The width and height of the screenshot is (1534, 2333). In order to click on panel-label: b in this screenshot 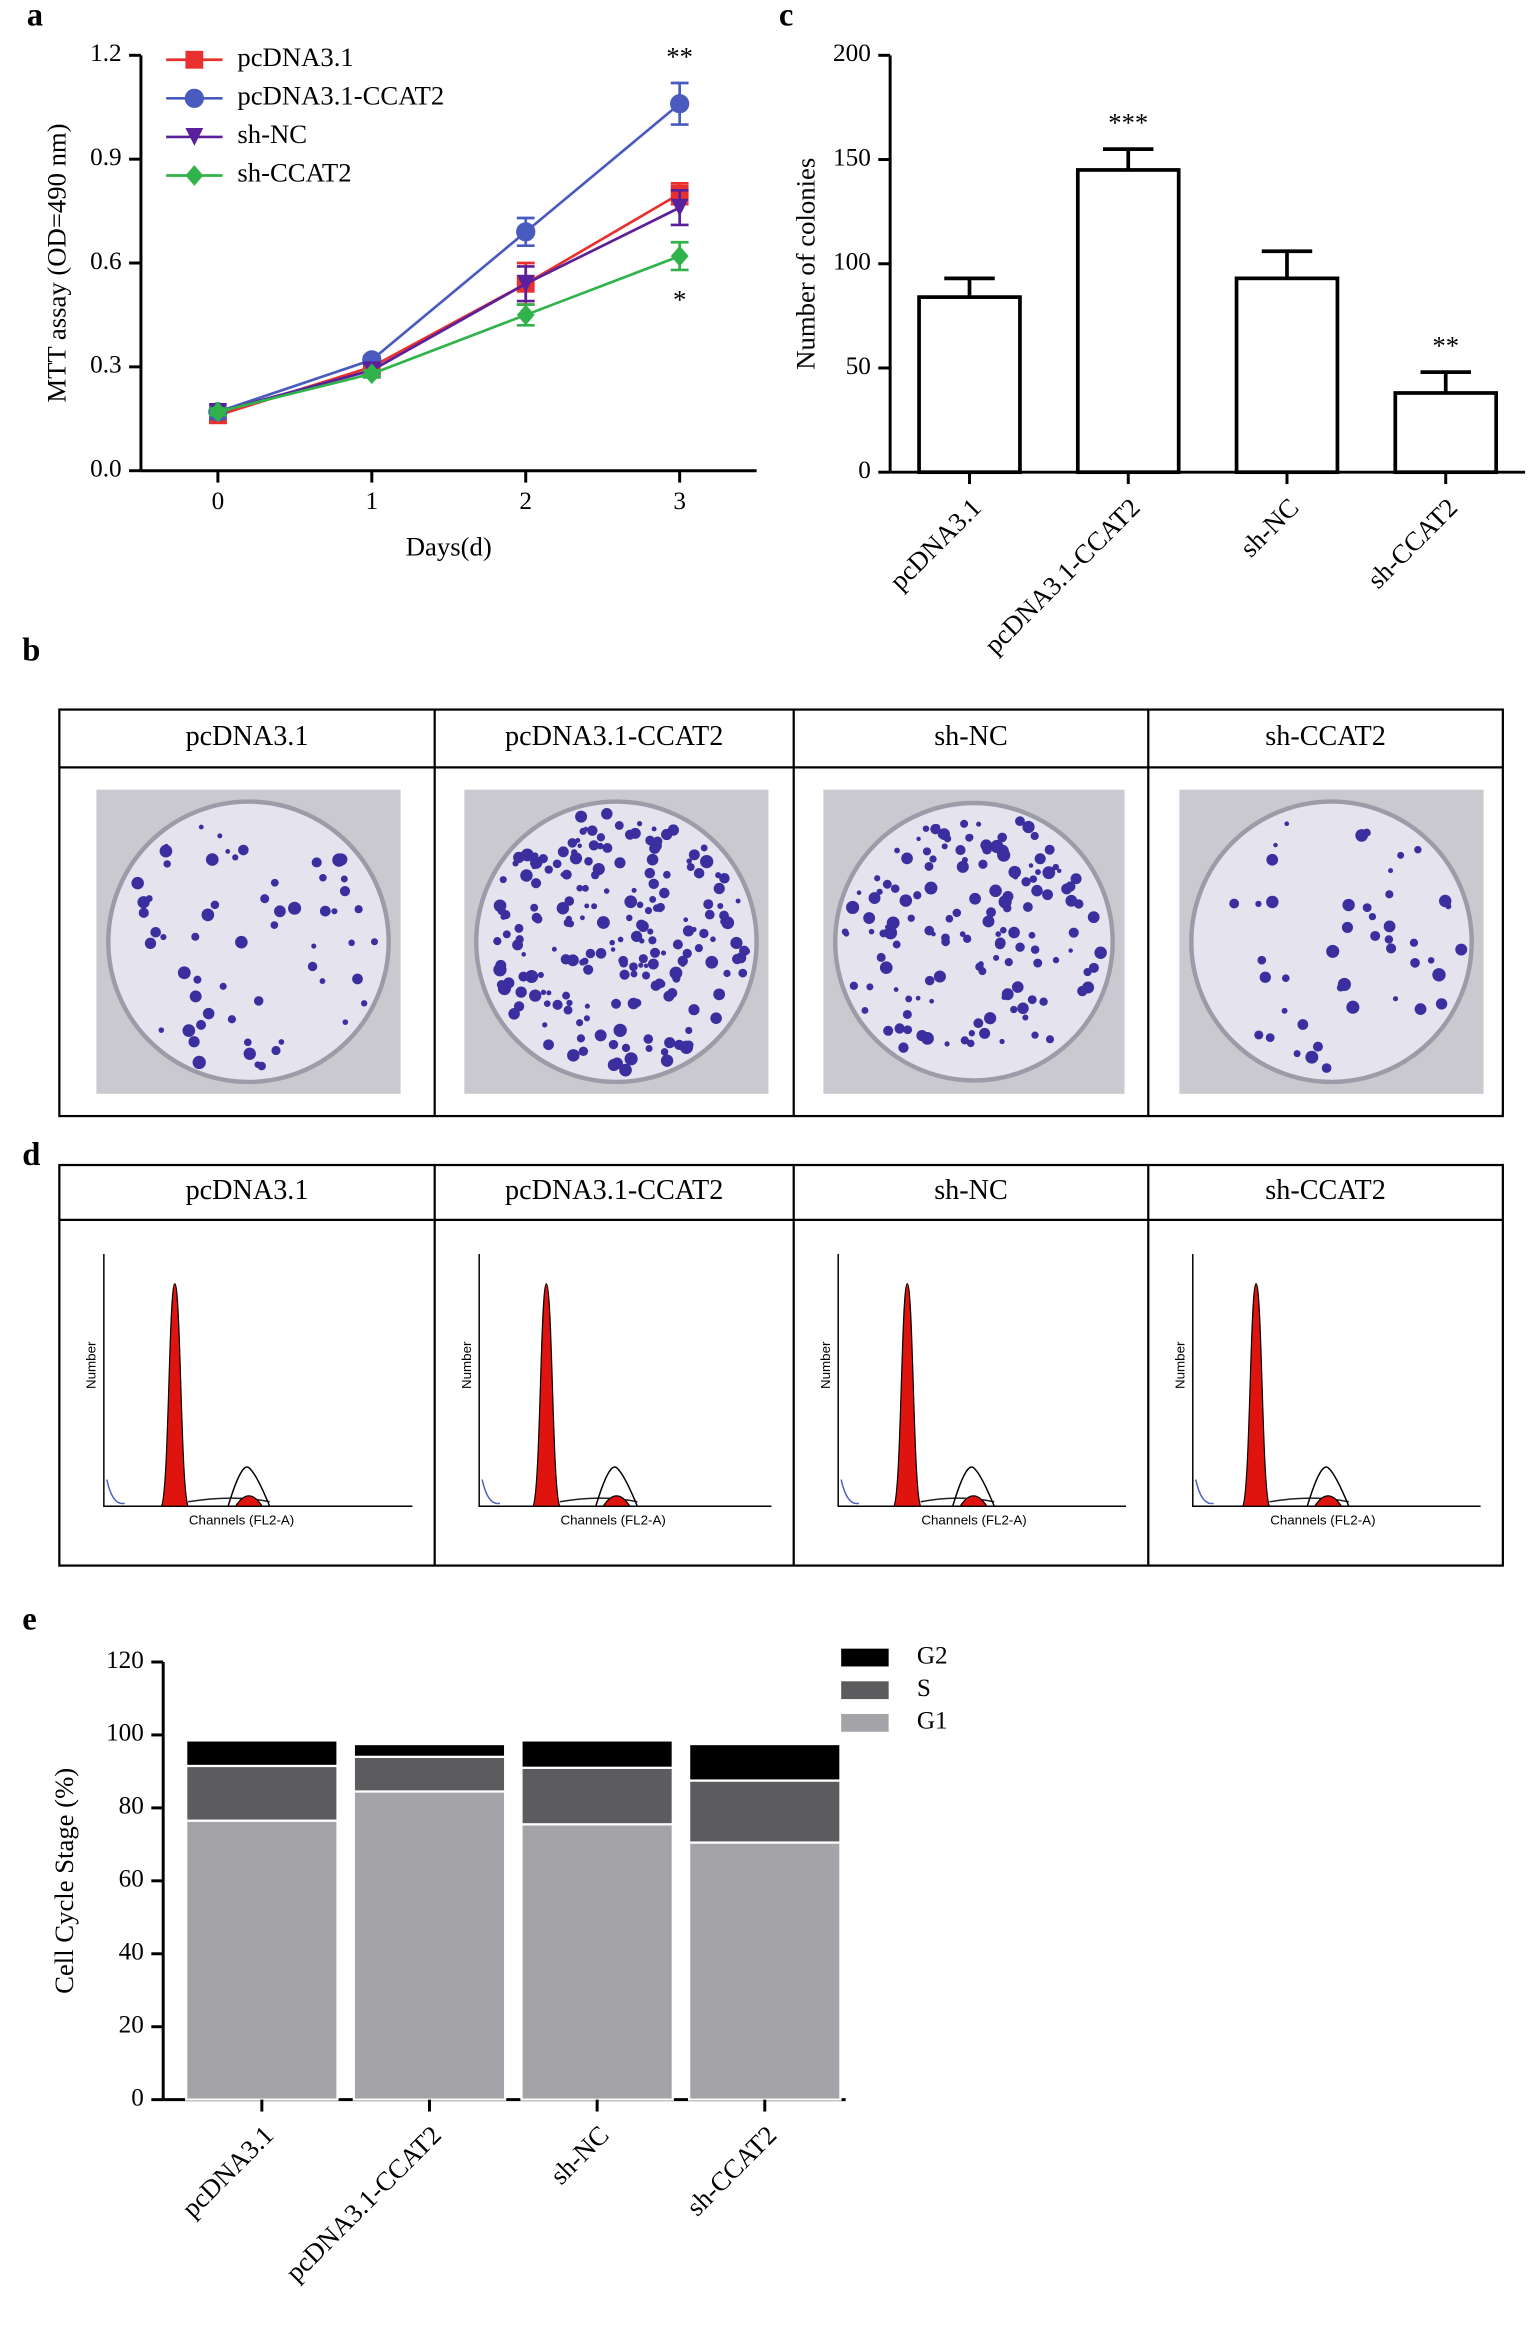, I will do `click(31, 651)`.